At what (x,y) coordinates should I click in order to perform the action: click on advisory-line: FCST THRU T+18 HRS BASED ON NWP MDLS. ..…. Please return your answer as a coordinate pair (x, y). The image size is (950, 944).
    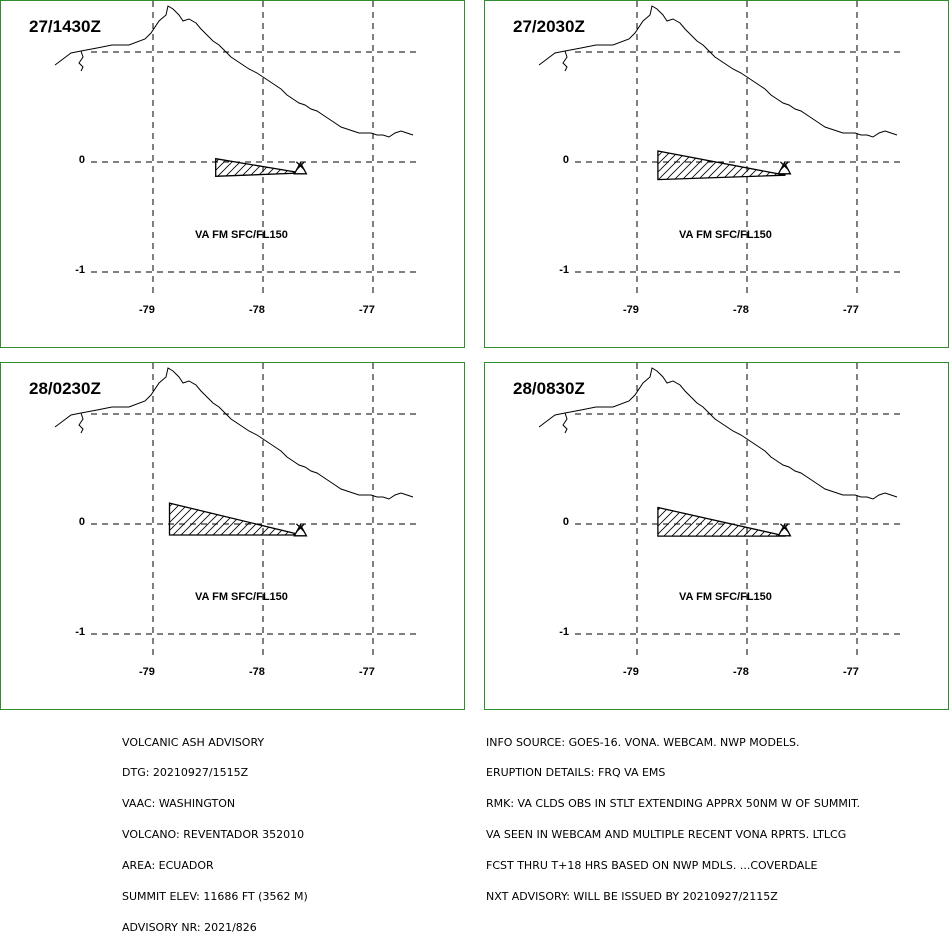
    Looking at the image, I should click on (652, 866).